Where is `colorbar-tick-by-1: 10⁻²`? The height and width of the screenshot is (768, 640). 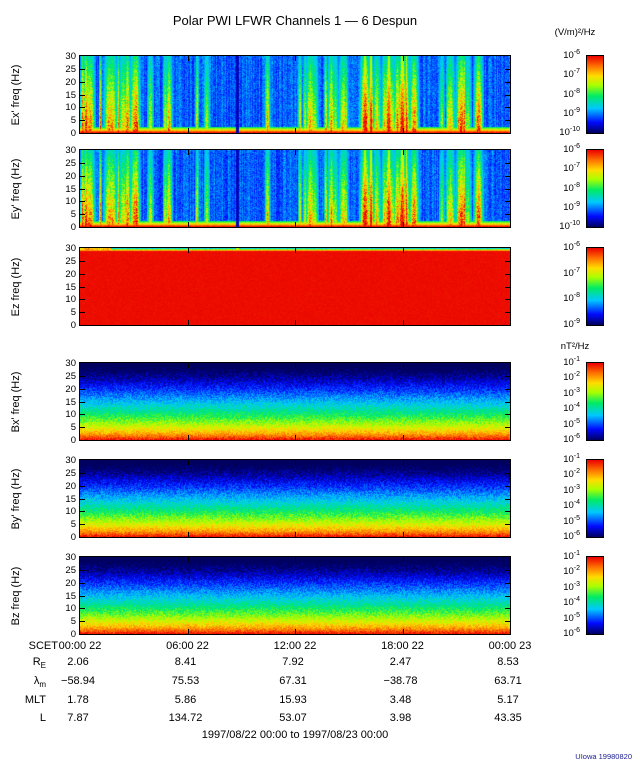
colorbar-tick-by-1: 10⁻² is located at coordinates (571, 474).